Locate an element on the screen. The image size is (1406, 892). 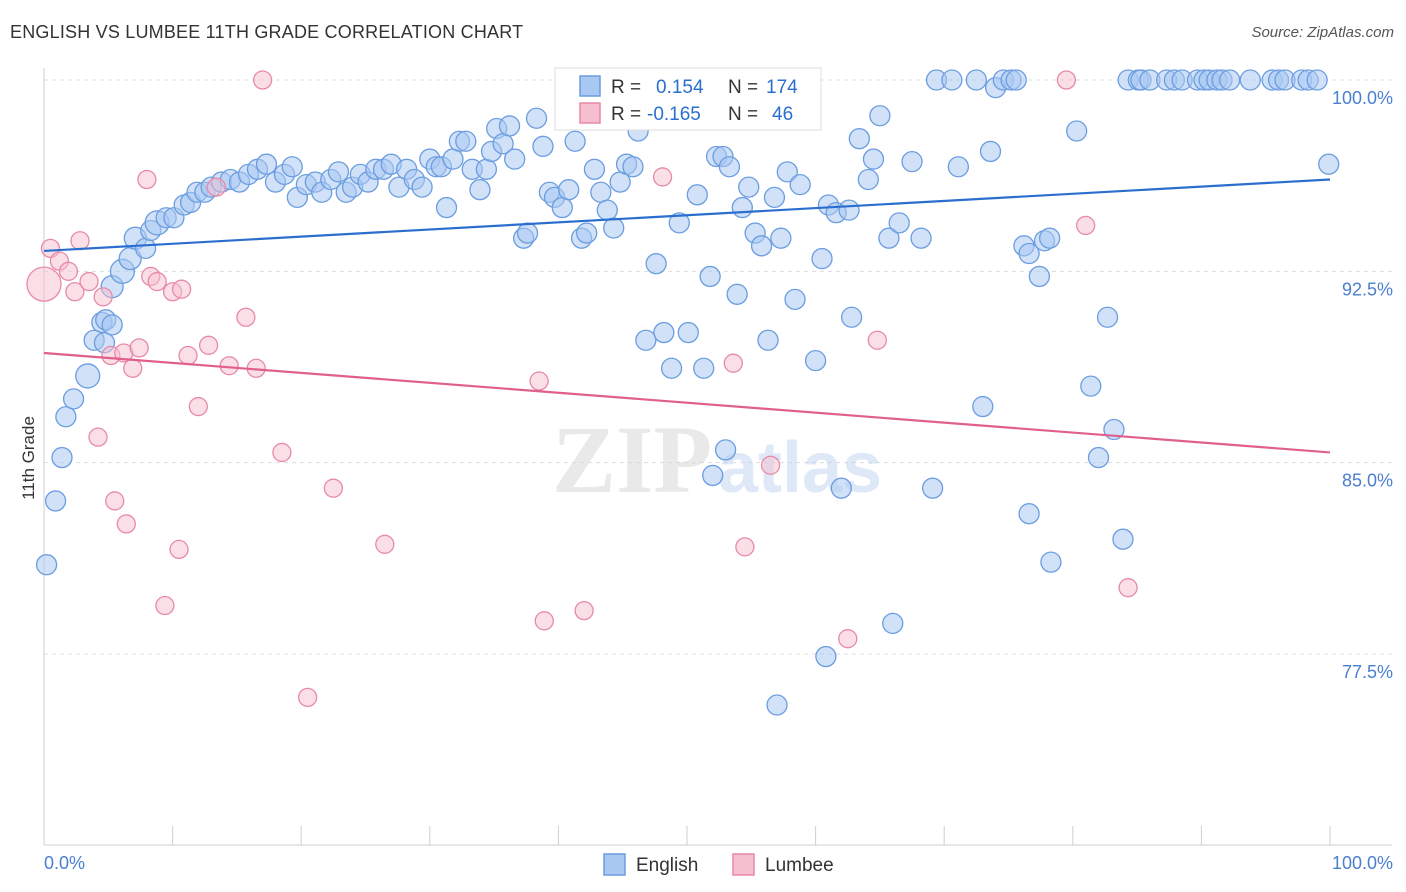
y-tick-label: 100.0% is located at coordinates (1362, 98).